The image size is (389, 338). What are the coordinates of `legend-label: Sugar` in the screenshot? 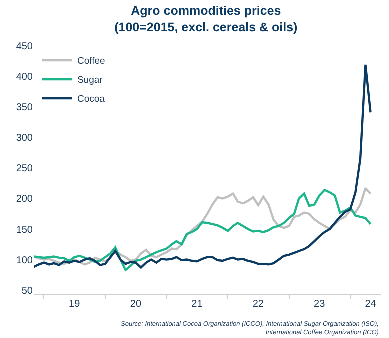 It's located at (90, 80).